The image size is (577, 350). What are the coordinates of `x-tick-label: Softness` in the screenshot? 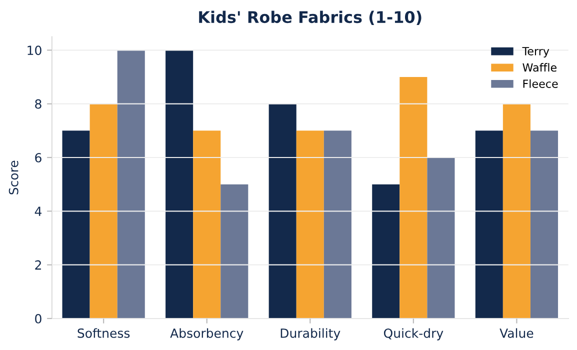 It's located at (104, 333).